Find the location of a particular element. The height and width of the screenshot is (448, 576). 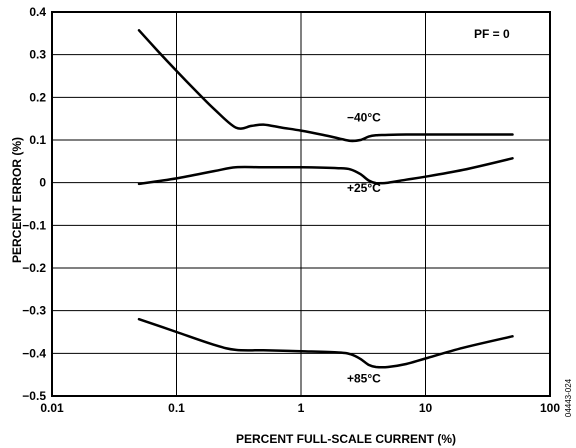

x-tick-label: 0.01 is located at coordinates (52, 408).